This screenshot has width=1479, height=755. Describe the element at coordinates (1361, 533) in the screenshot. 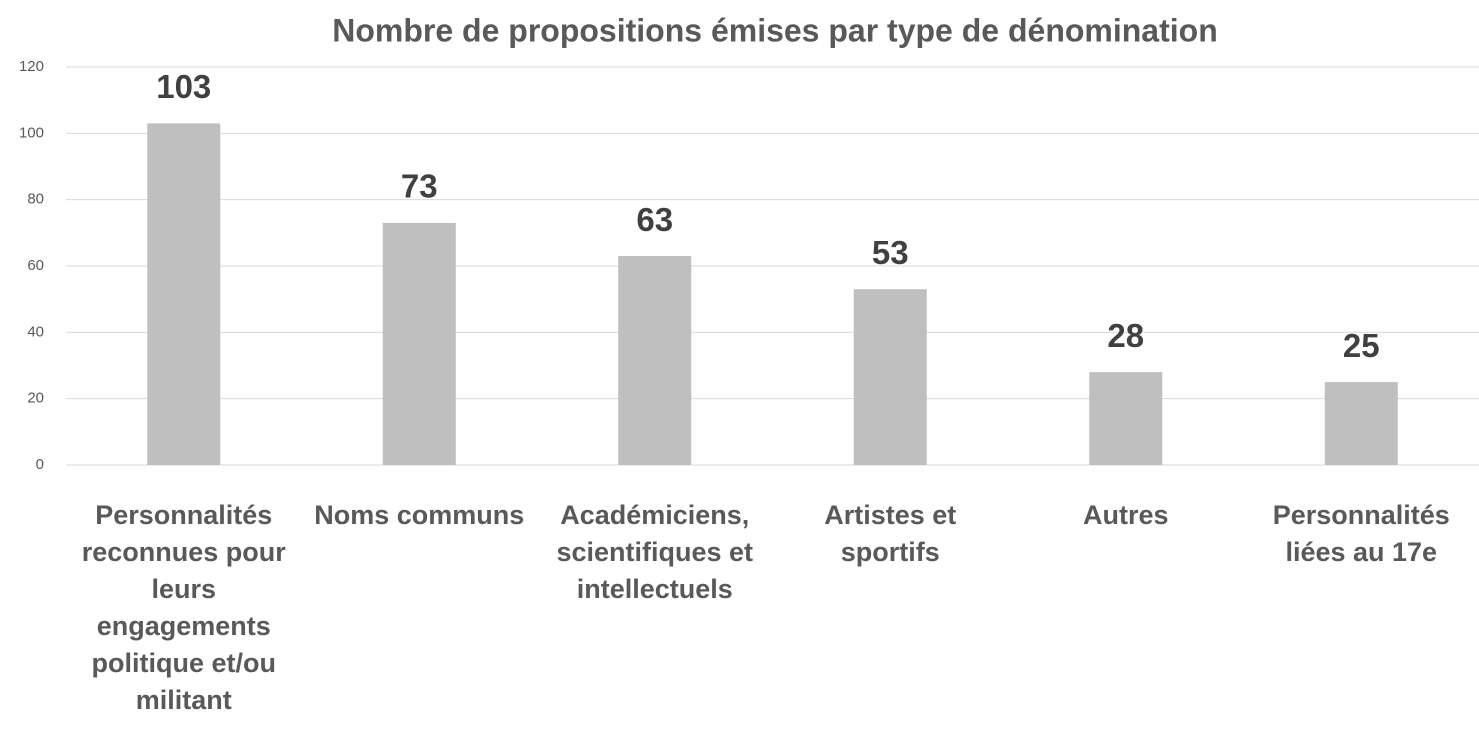

I see `x-tick-label: Personnalités liées au 17e` at that location.